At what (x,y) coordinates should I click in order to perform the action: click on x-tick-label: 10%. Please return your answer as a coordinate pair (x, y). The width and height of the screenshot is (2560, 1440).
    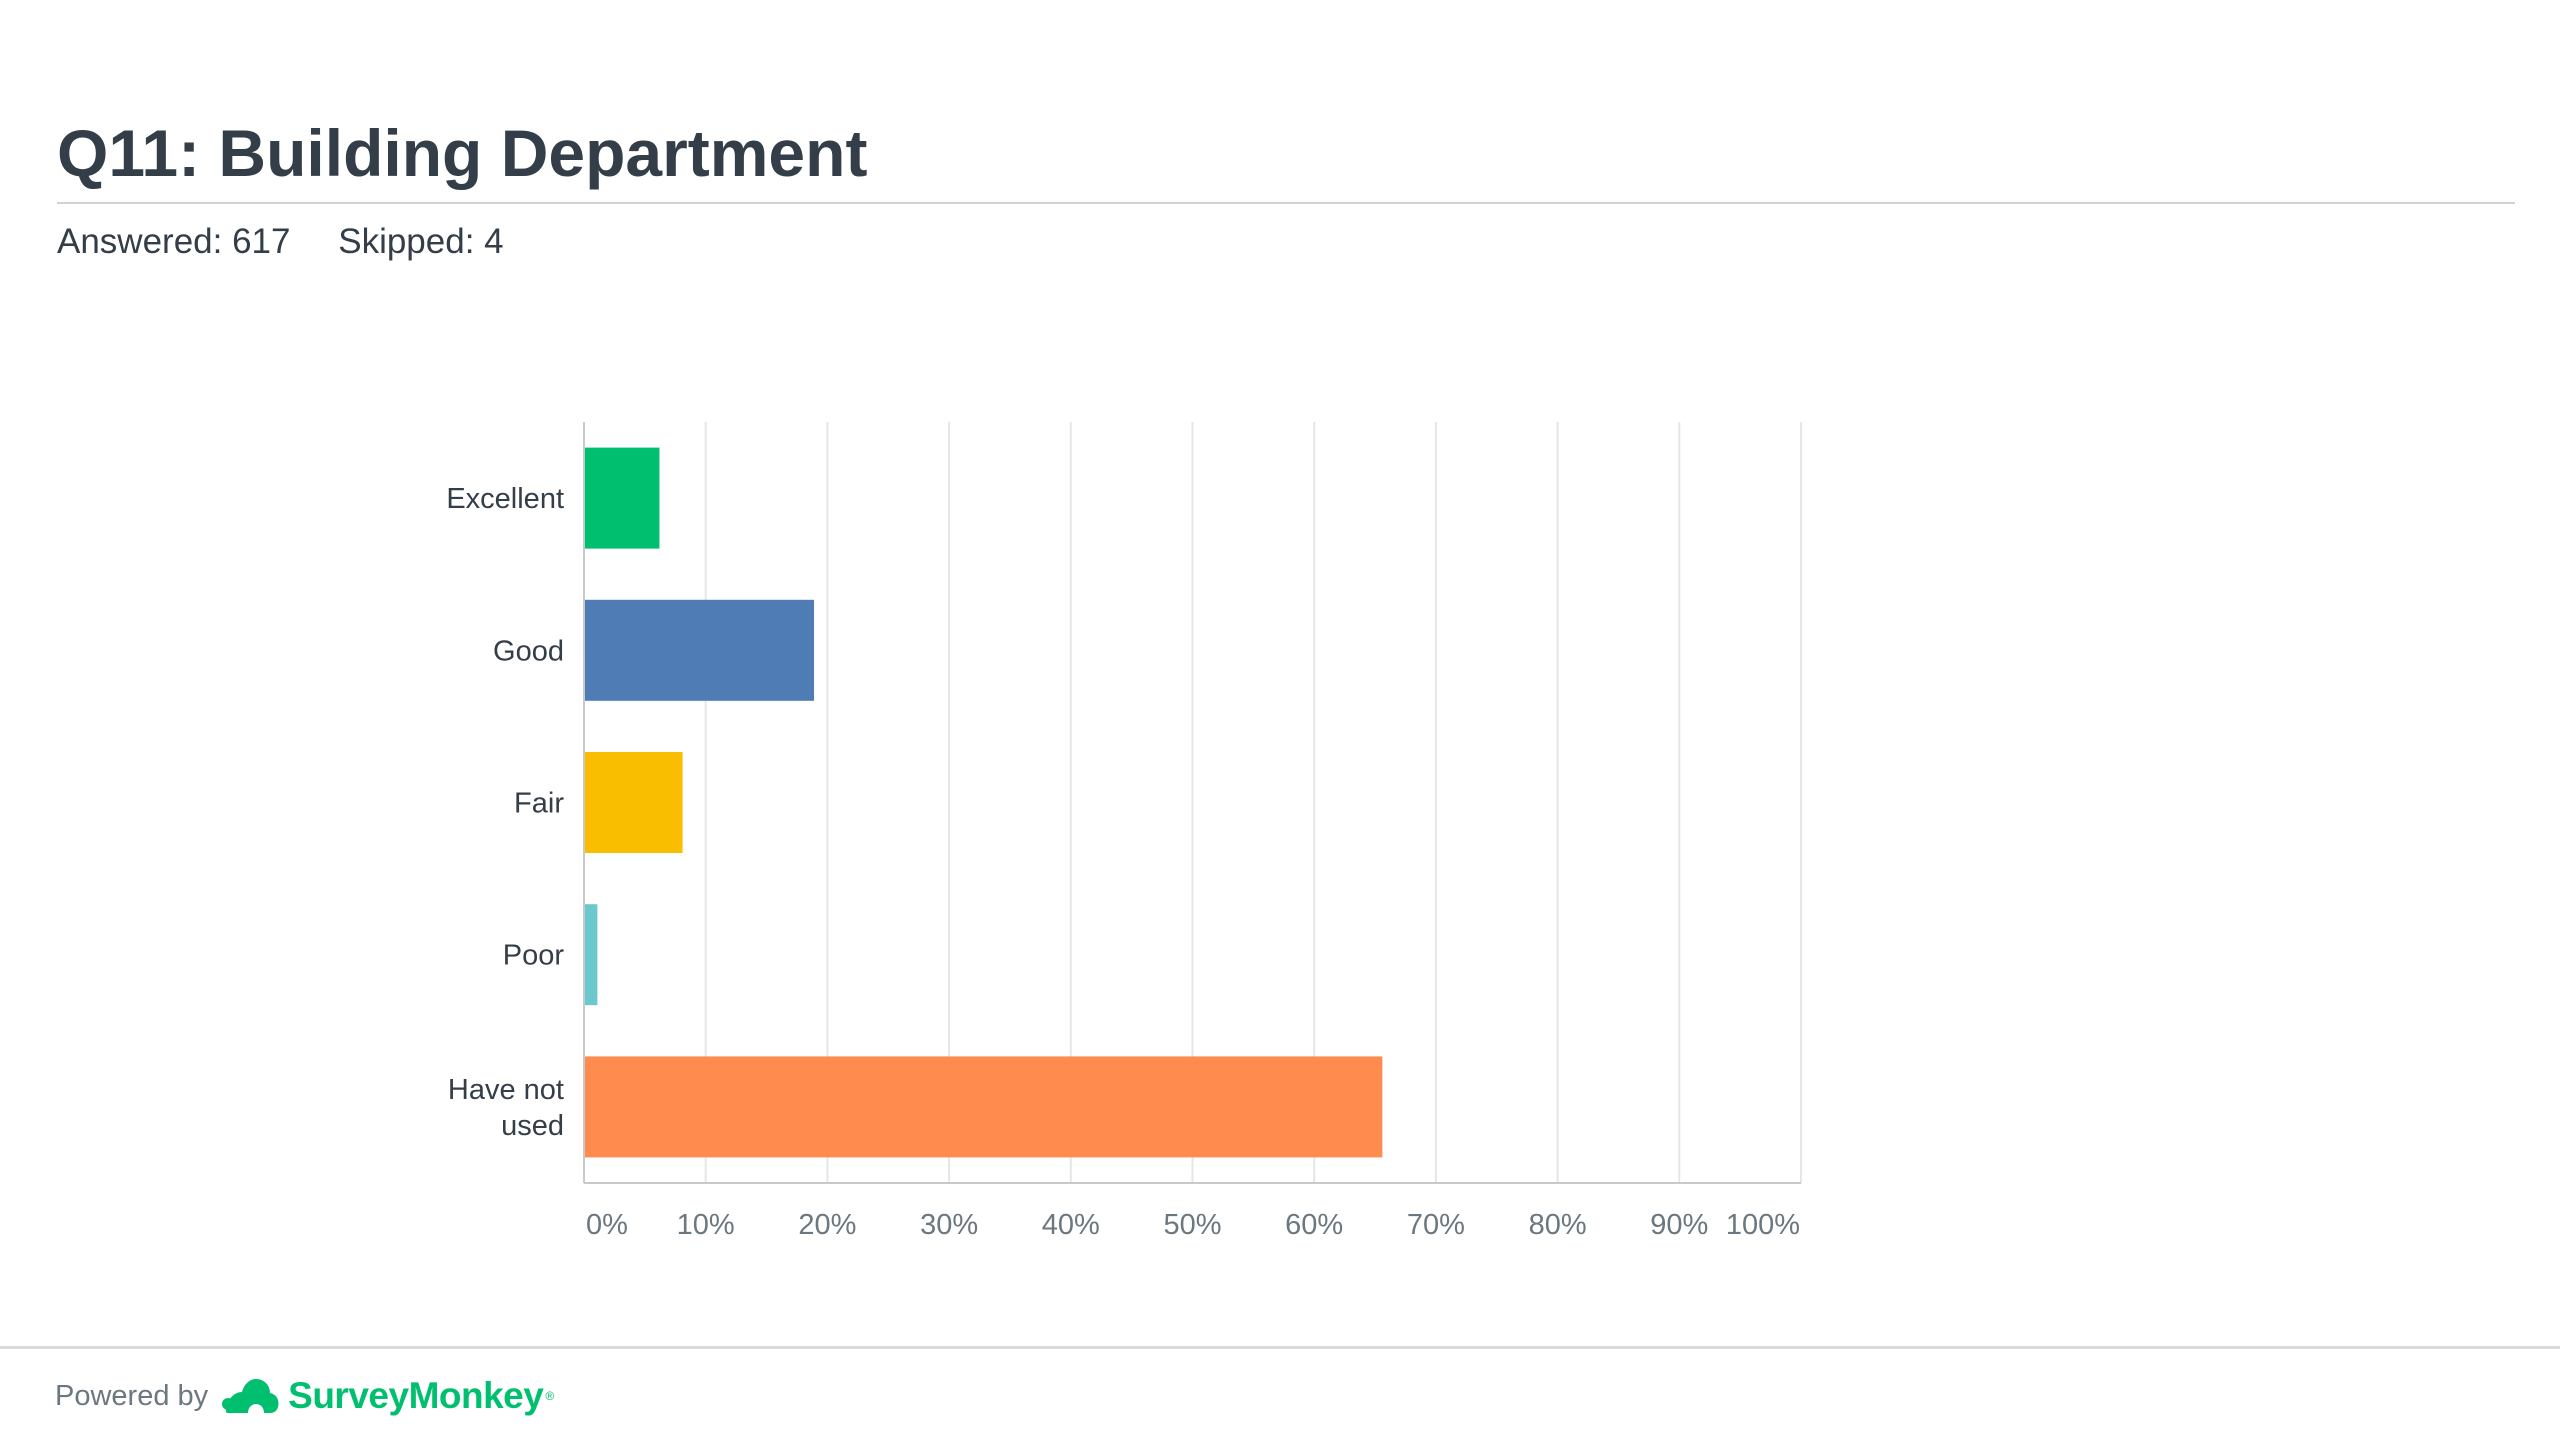
    Looking at the image, I should click on (706, 1225).